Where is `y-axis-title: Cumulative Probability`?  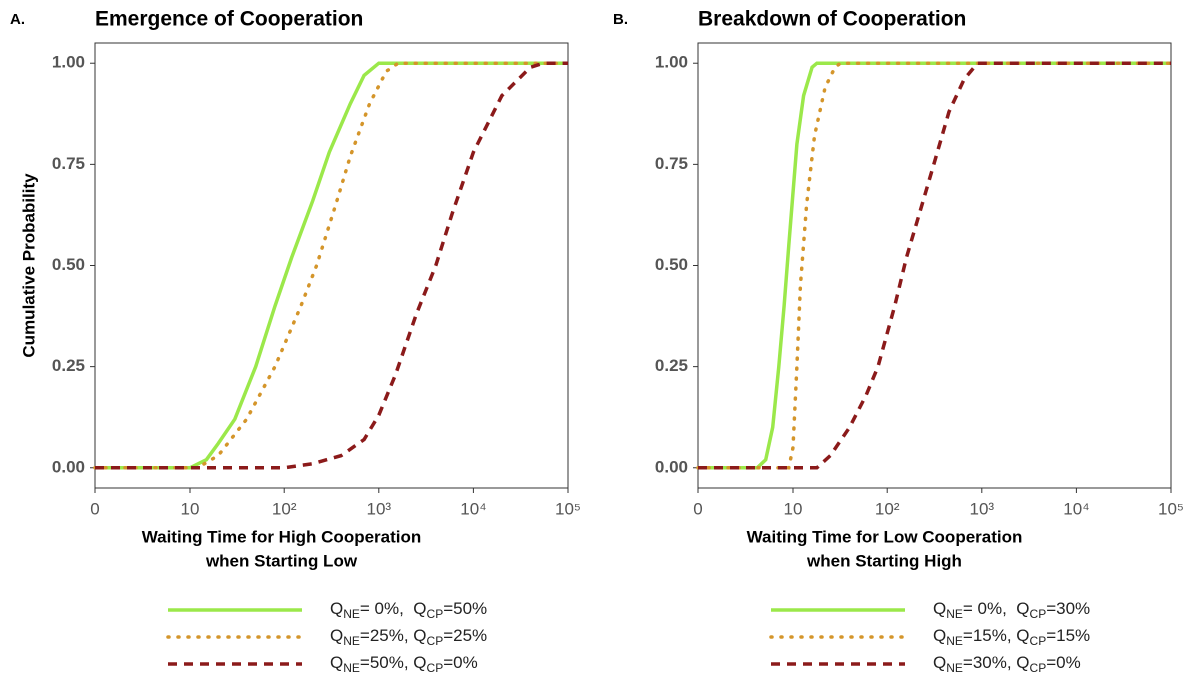
y-axis-title: Cumulative Probability is located at coordinates (28, 265).